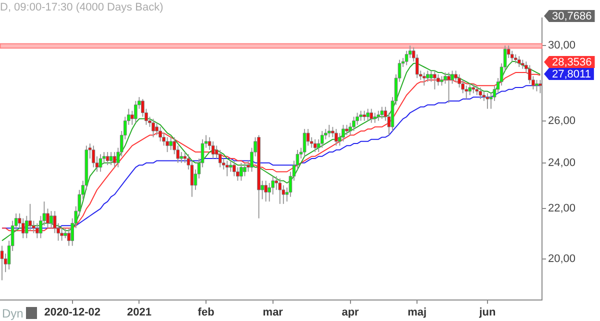 This screenshot has width=600, height=321. What do you see at coordinates (571, 74) in the screenshot?
I see `text: 27,8011` at bounding box center [571, 74].